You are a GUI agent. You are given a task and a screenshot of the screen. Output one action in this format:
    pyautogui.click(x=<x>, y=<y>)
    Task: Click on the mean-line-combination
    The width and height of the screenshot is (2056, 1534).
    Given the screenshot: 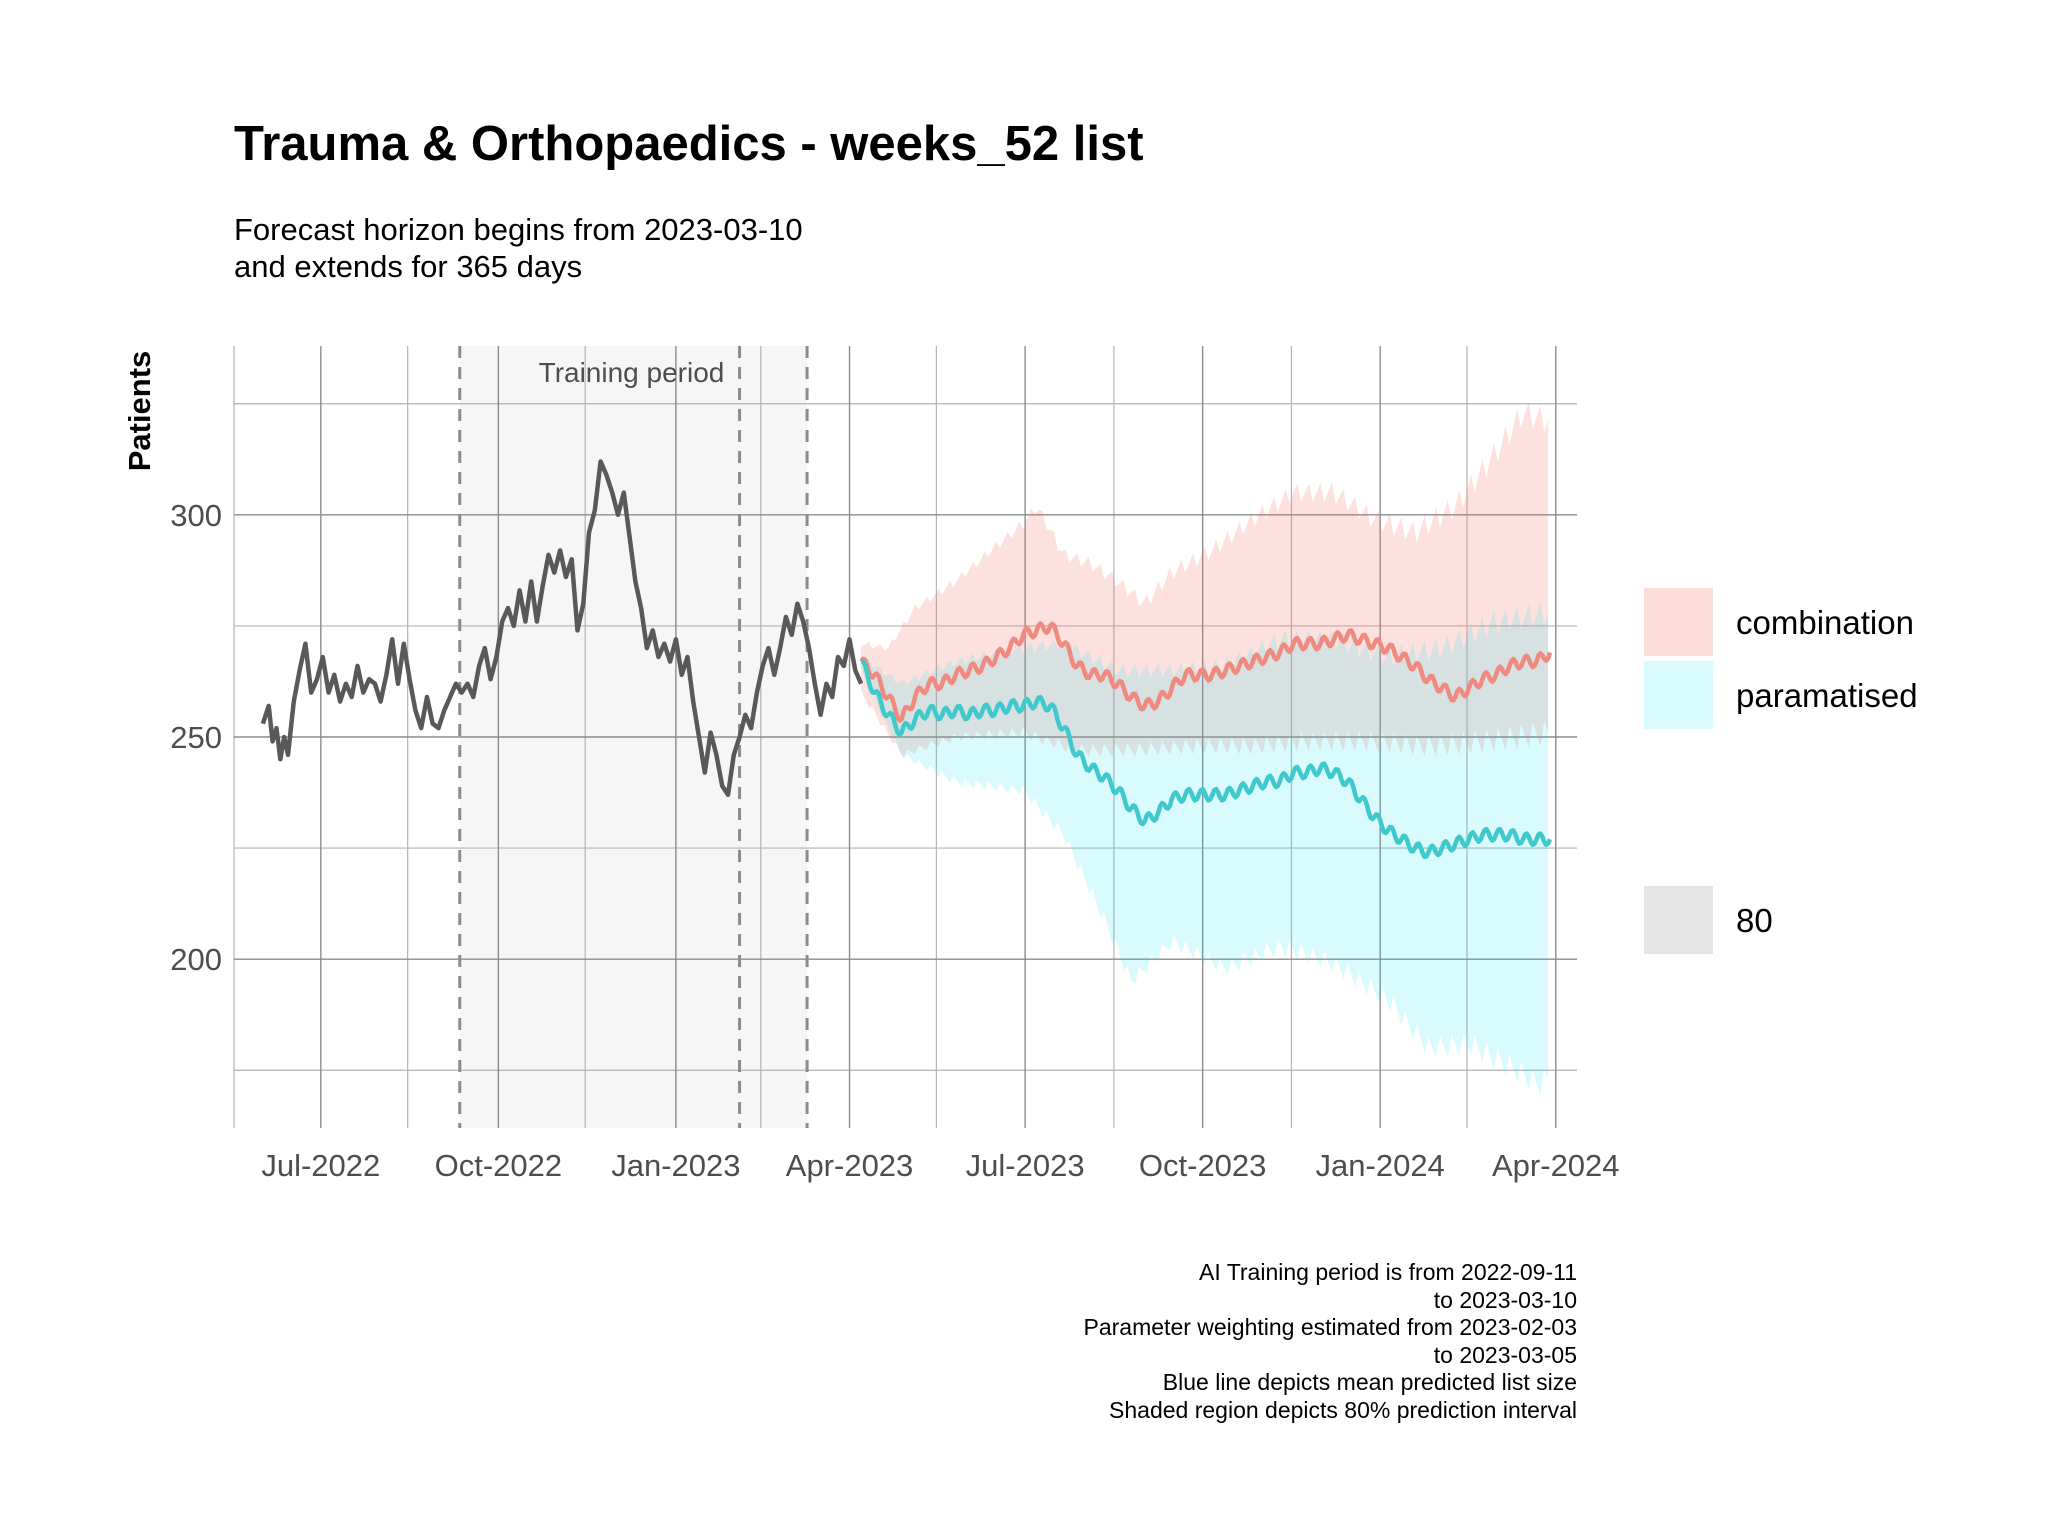 What is the action you would take?
    pyautogui.click(x=1206, y=672)
    